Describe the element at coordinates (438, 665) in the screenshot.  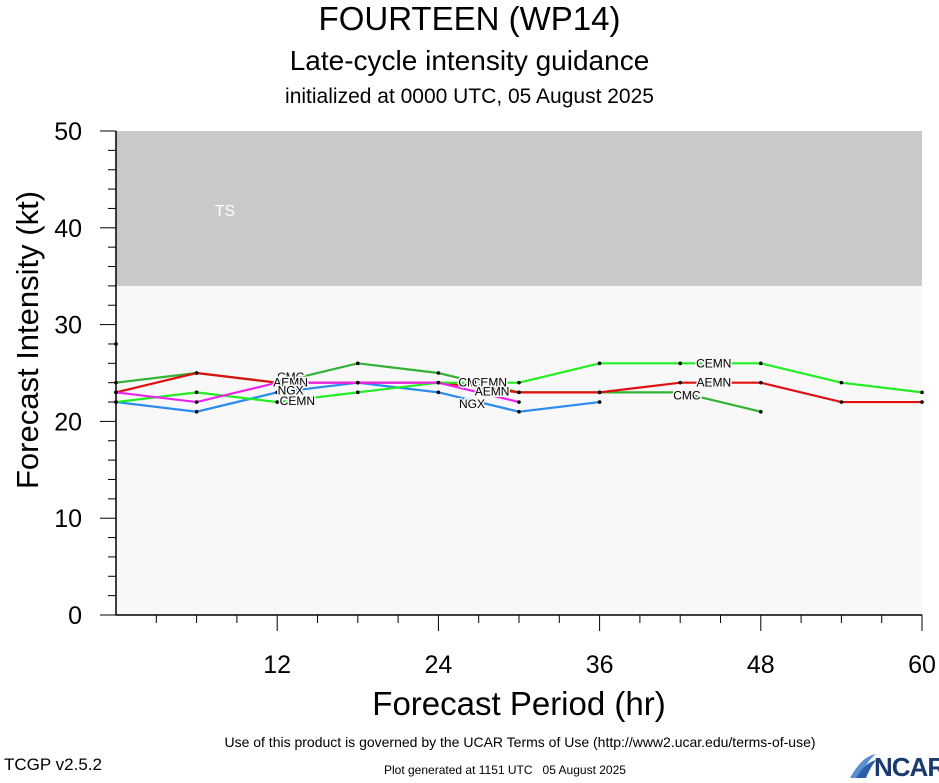
I see `x-tick-label: 24` at that location.